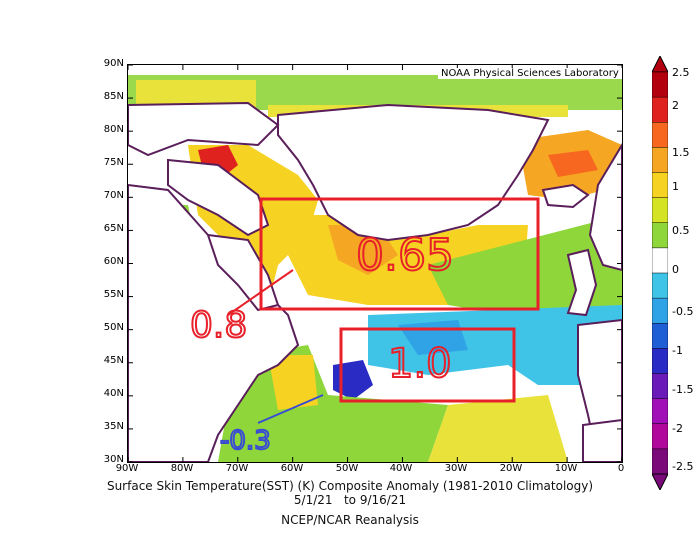 The width and height of the screenshot is (700, 542). What do you see at coordinates (113, 261) in the screenshot?
I see `lat-label: 60N` at bounding box center [113, 261].